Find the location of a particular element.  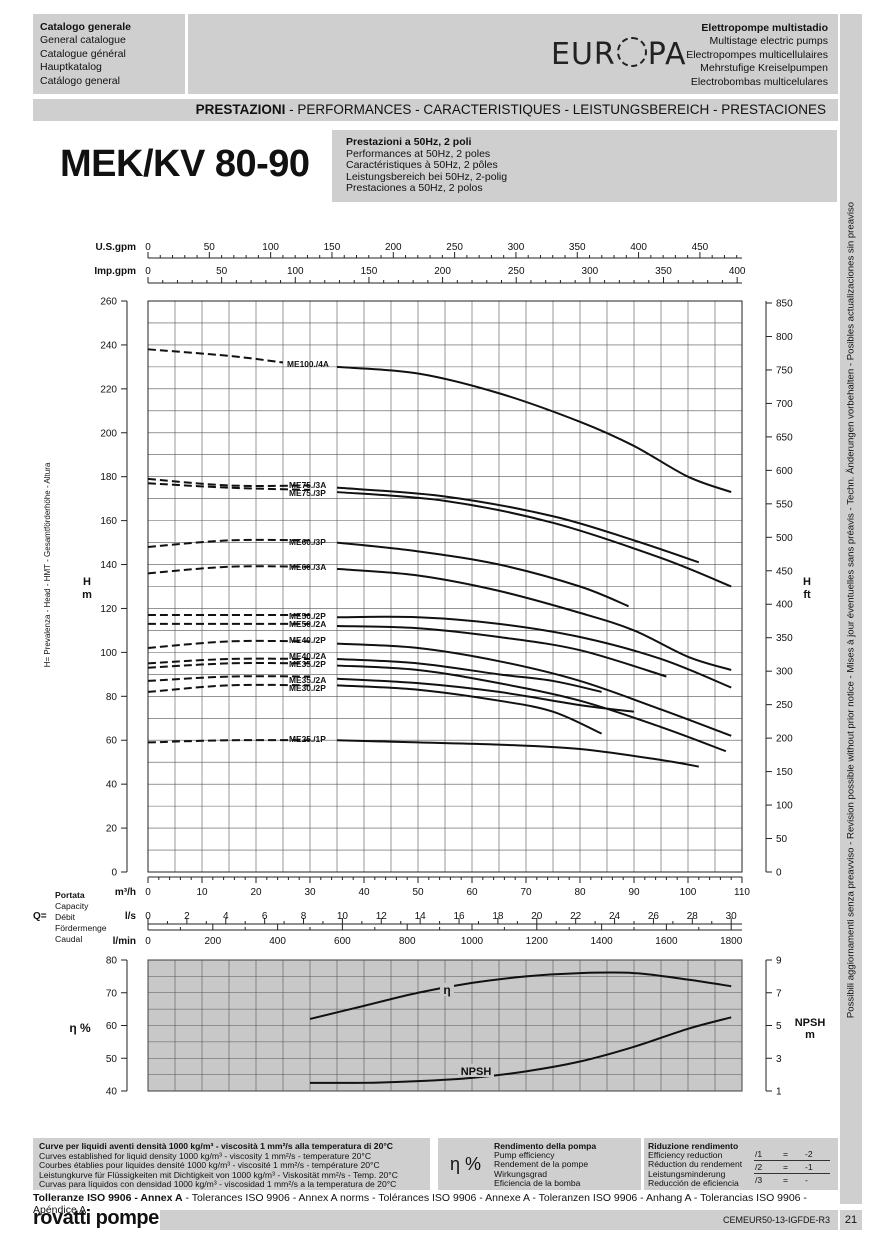

curve-label: ME50./2P is located at coordinates (307, 616).